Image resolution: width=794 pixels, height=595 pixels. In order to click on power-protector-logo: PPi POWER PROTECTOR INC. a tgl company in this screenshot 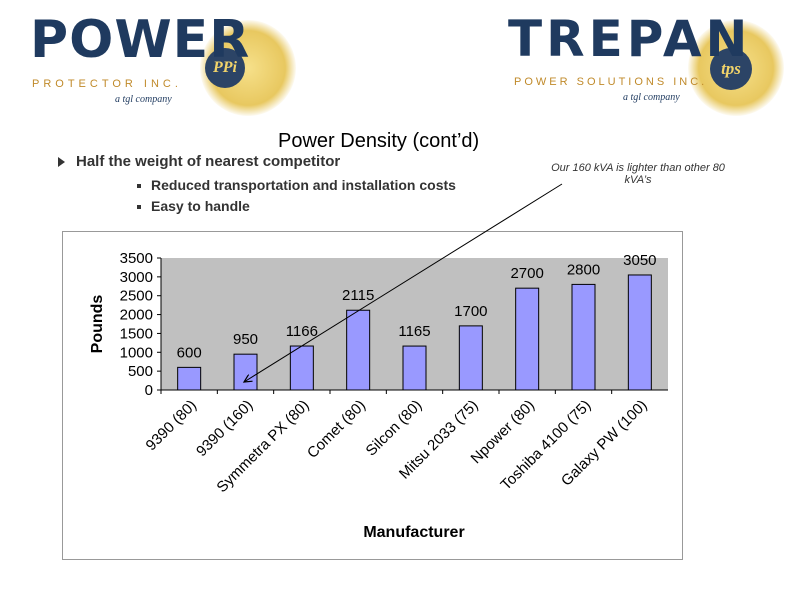, I will do `click(163, 63)`.